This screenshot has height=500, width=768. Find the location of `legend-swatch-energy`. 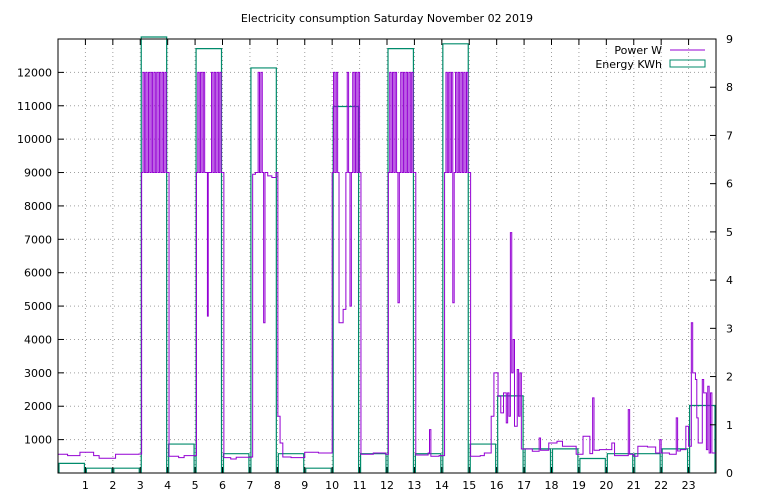

legend-swatch-energy is located at coordinates (687, 63).